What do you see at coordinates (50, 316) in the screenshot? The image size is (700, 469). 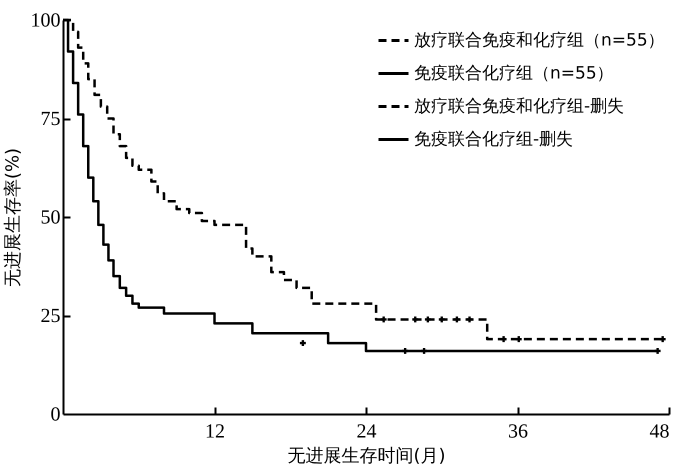 I see `y-tick-label: 25` at bounding box center [50, 316].